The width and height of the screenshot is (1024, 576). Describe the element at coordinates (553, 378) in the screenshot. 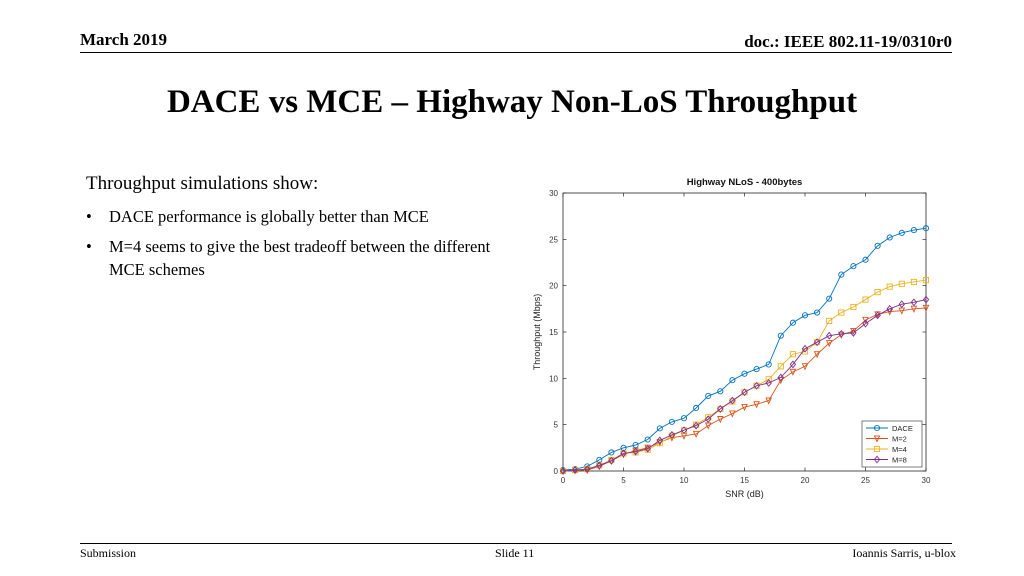

I see `y-tick-label: 10` at that location.